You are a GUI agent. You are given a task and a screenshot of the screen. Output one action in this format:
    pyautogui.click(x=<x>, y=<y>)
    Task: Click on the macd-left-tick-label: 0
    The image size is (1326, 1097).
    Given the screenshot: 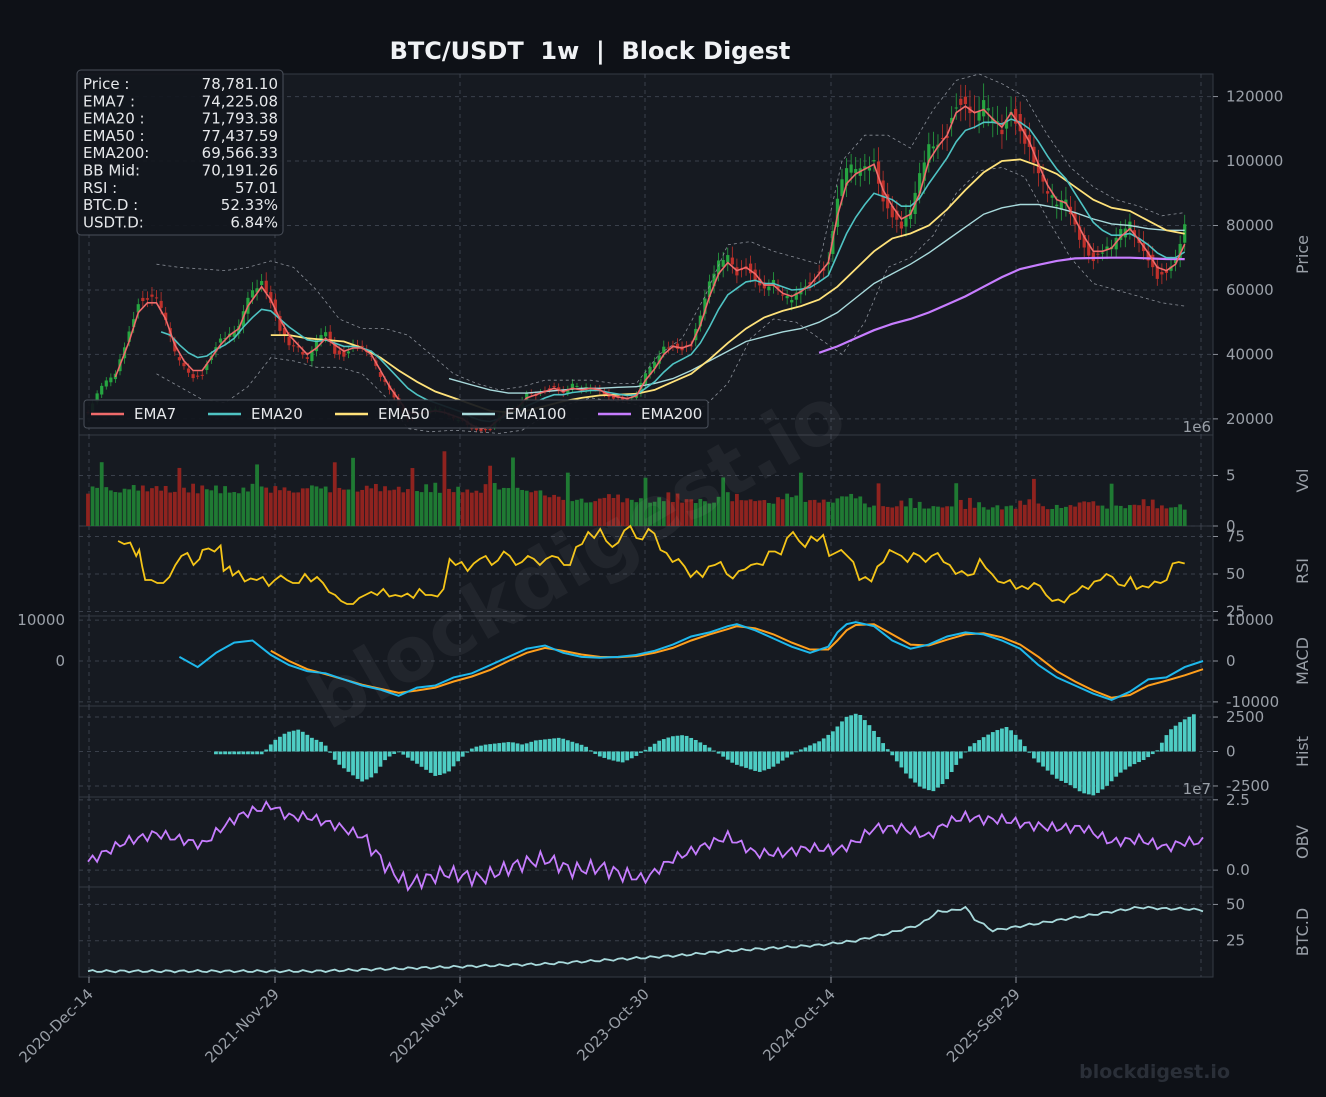 What is the action you would take?
    pyautogui.click(x=60, y=661)
    